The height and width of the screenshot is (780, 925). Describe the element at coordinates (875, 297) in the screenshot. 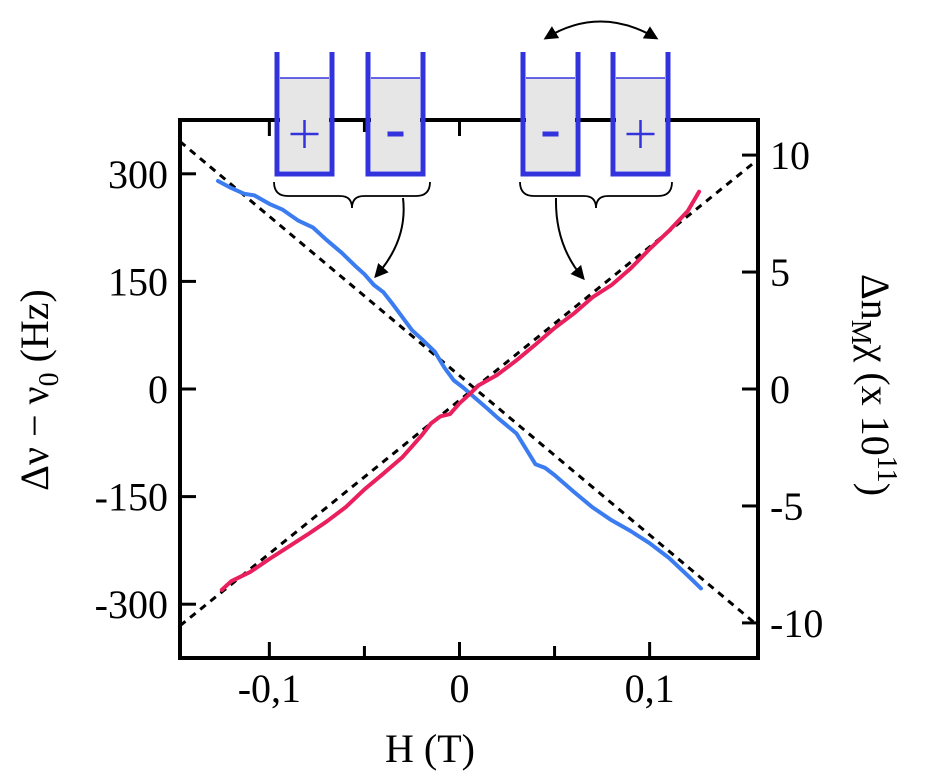

I see `y2-axis-title-main: Δn` at that location.